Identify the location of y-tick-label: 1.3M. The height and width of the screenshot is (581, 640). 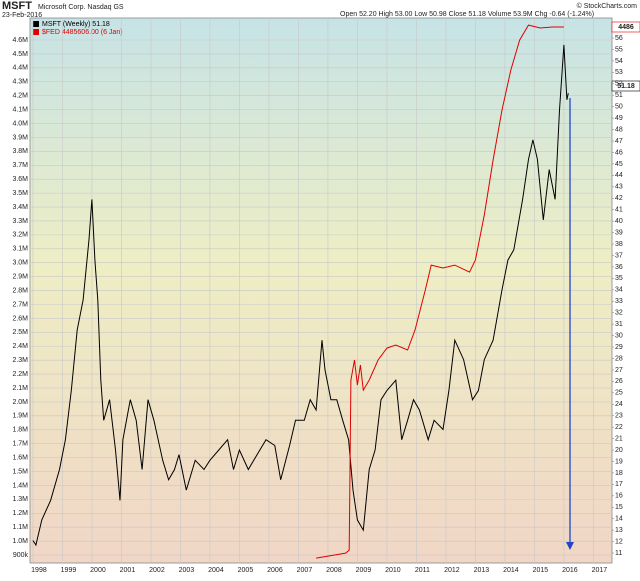
(20, 499).